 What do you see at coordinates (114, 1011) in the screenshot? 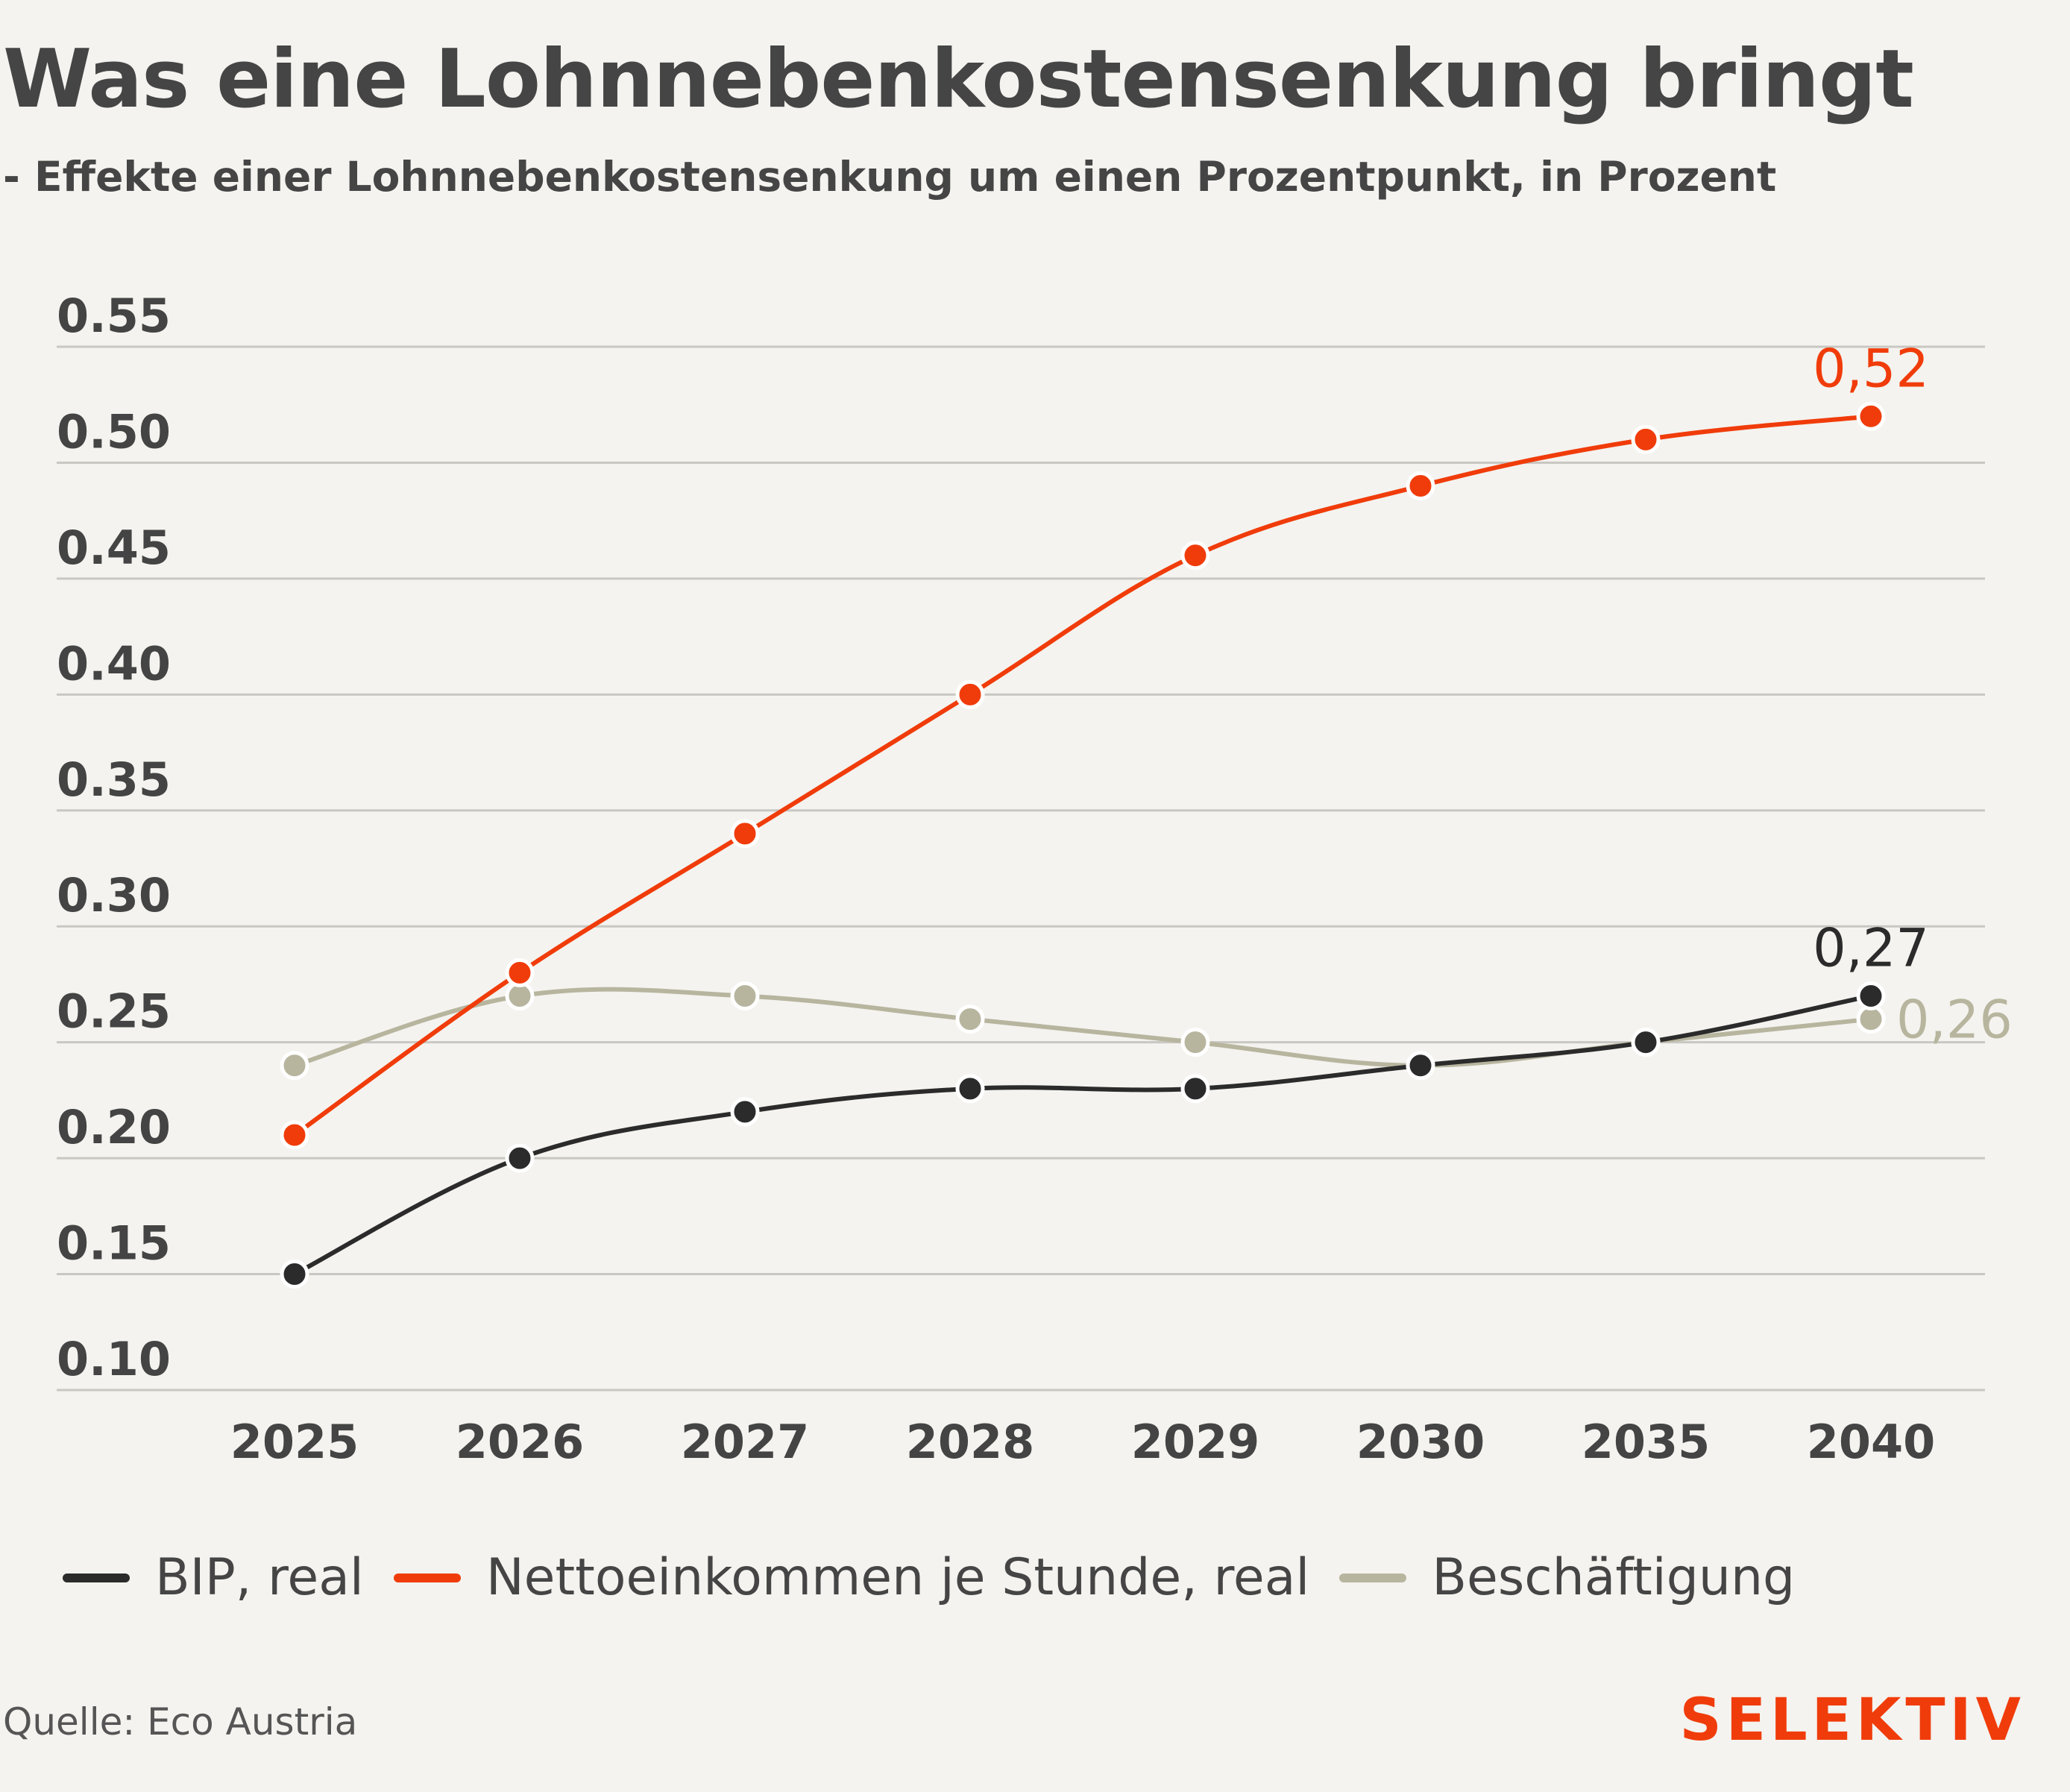
I see `y-tick-label: 0.25` at bounding box center [114, 1011].